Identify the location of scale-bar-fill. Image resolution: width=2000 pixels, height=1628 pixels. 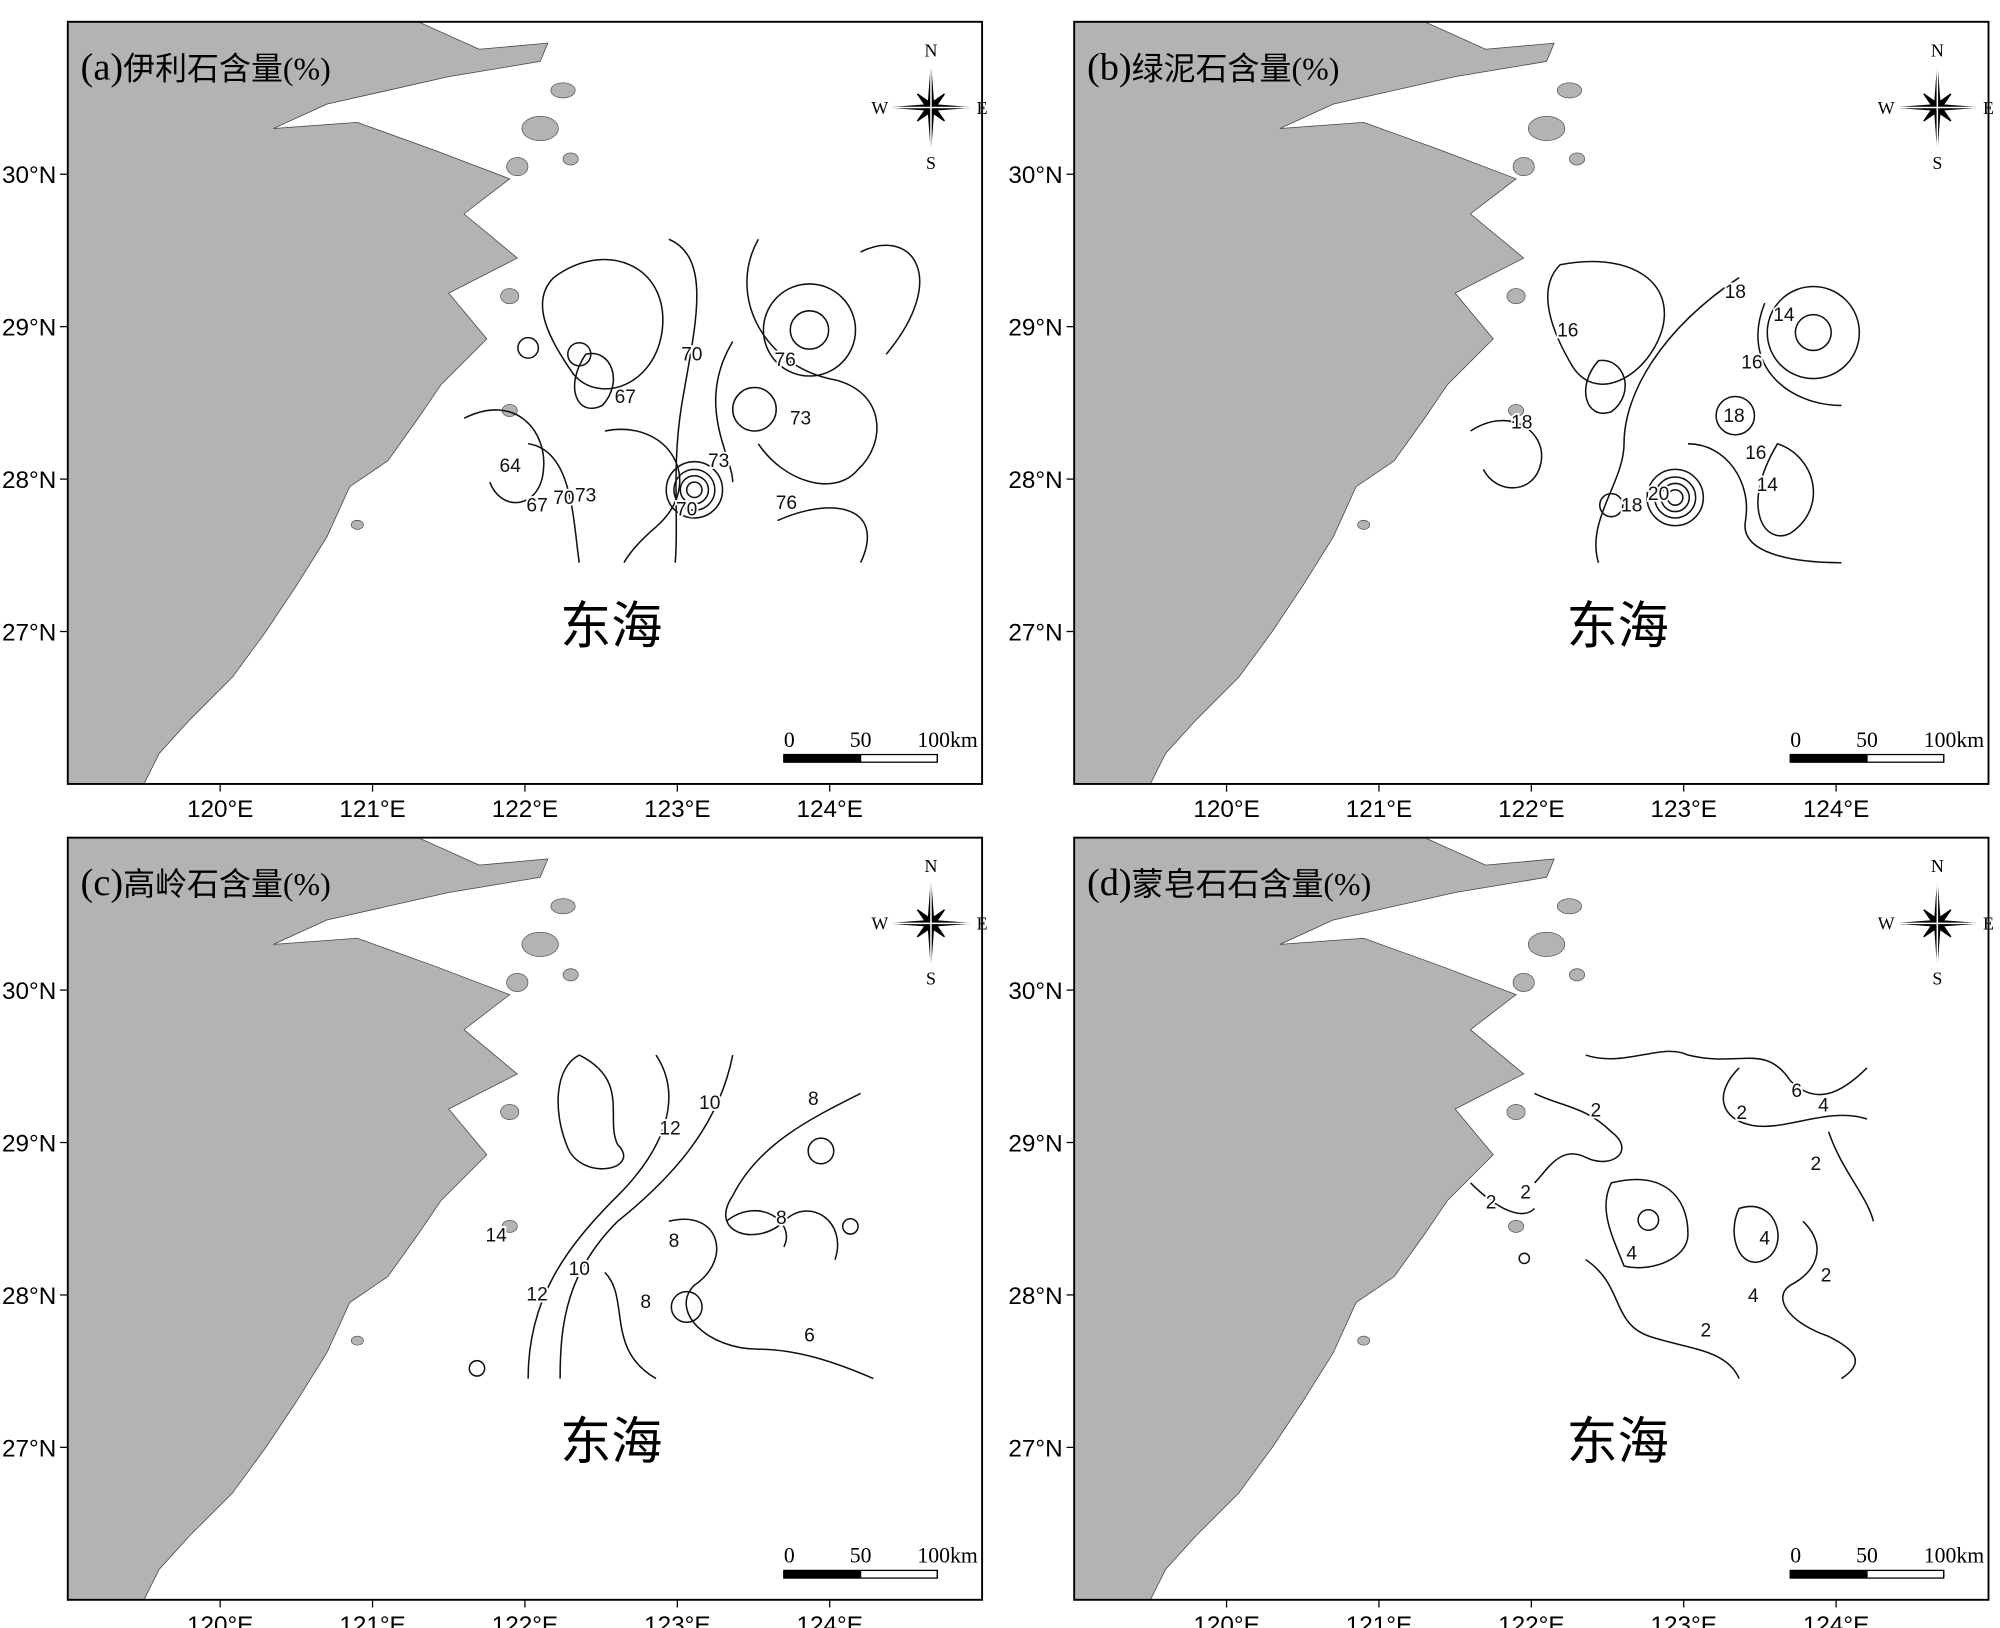
(822, 1574).